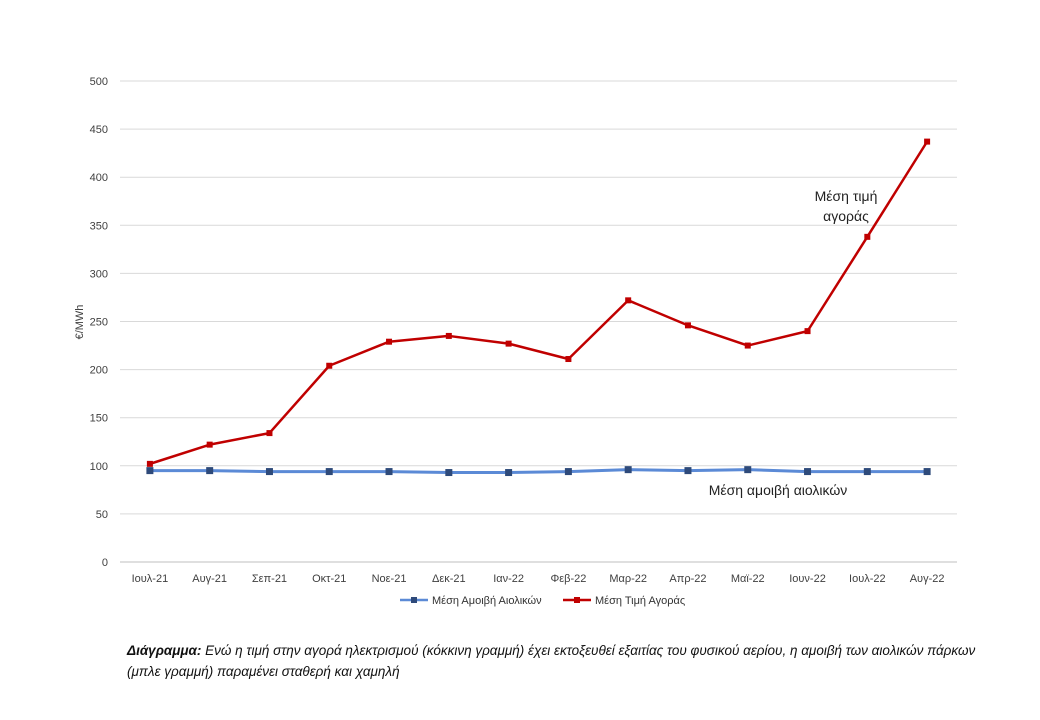 The height and width of the screenshot is (720, 1040). I want to click on annotation-market-line1: Μέση τιμή, so click(846, 196).